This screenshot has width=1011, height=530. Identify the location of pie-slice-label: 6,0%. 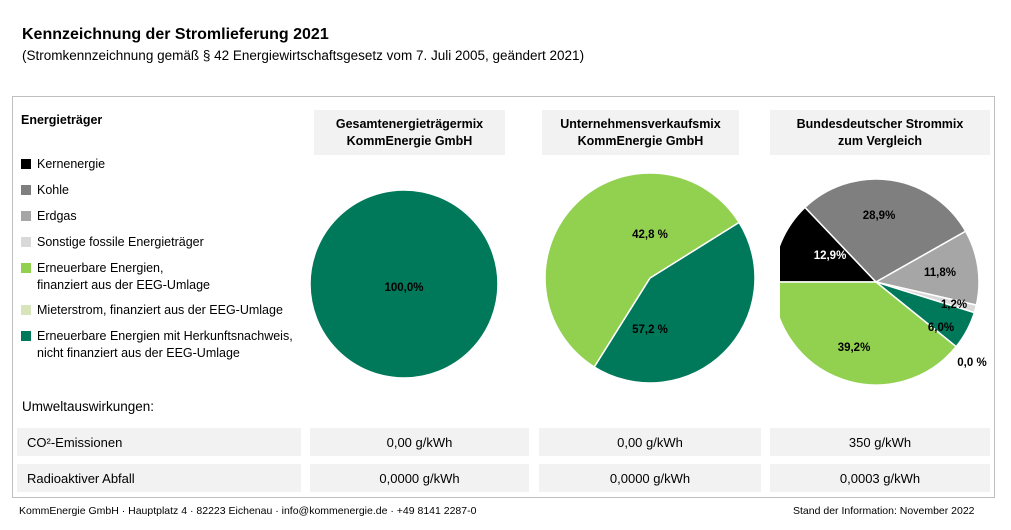
(941, 328).